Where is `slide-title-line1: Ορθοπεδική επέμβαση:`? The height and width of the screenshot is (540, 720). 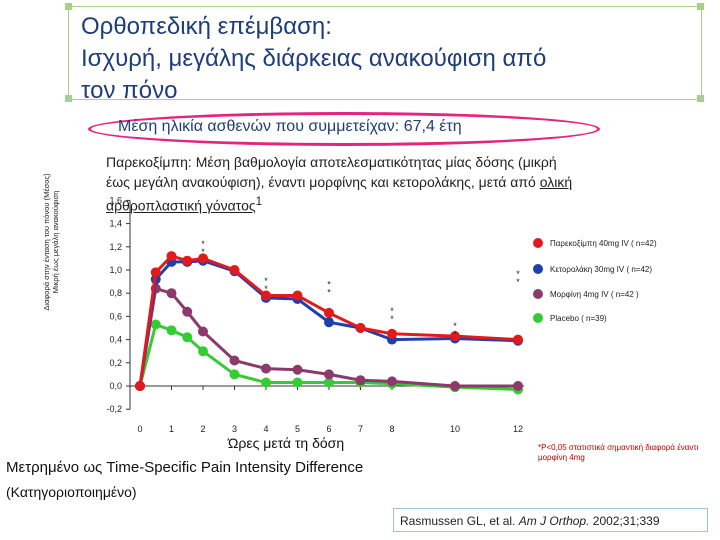
slide-title-line1: Ορθοπεδική επέμβαση: is located at coordinates (206, 26).